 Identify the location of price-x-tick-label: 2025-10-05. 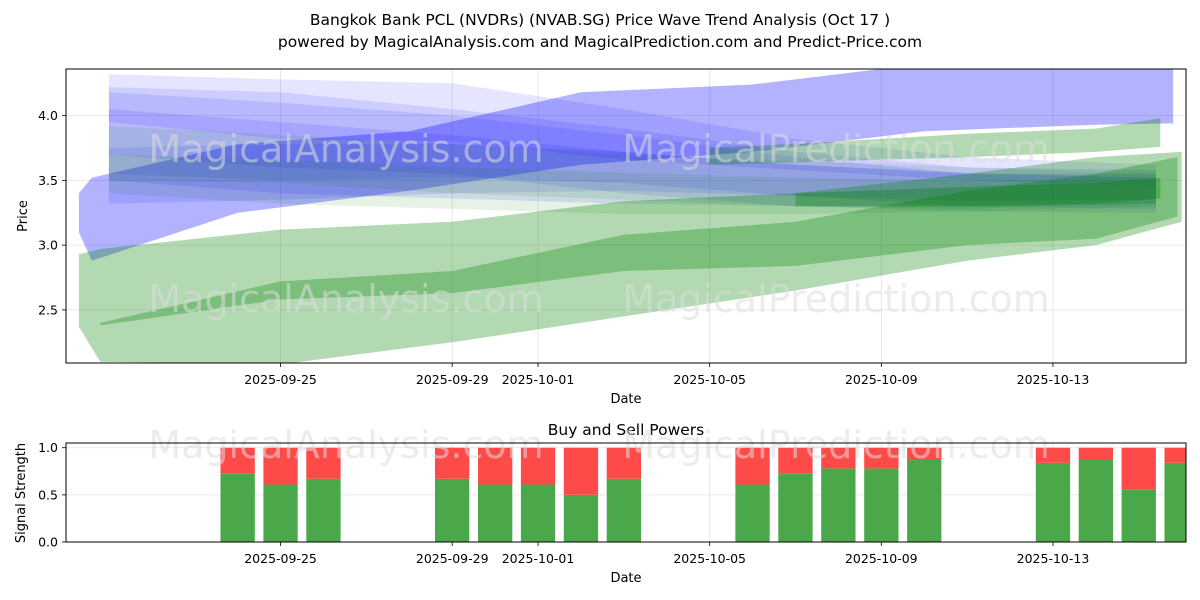
(709, 379).